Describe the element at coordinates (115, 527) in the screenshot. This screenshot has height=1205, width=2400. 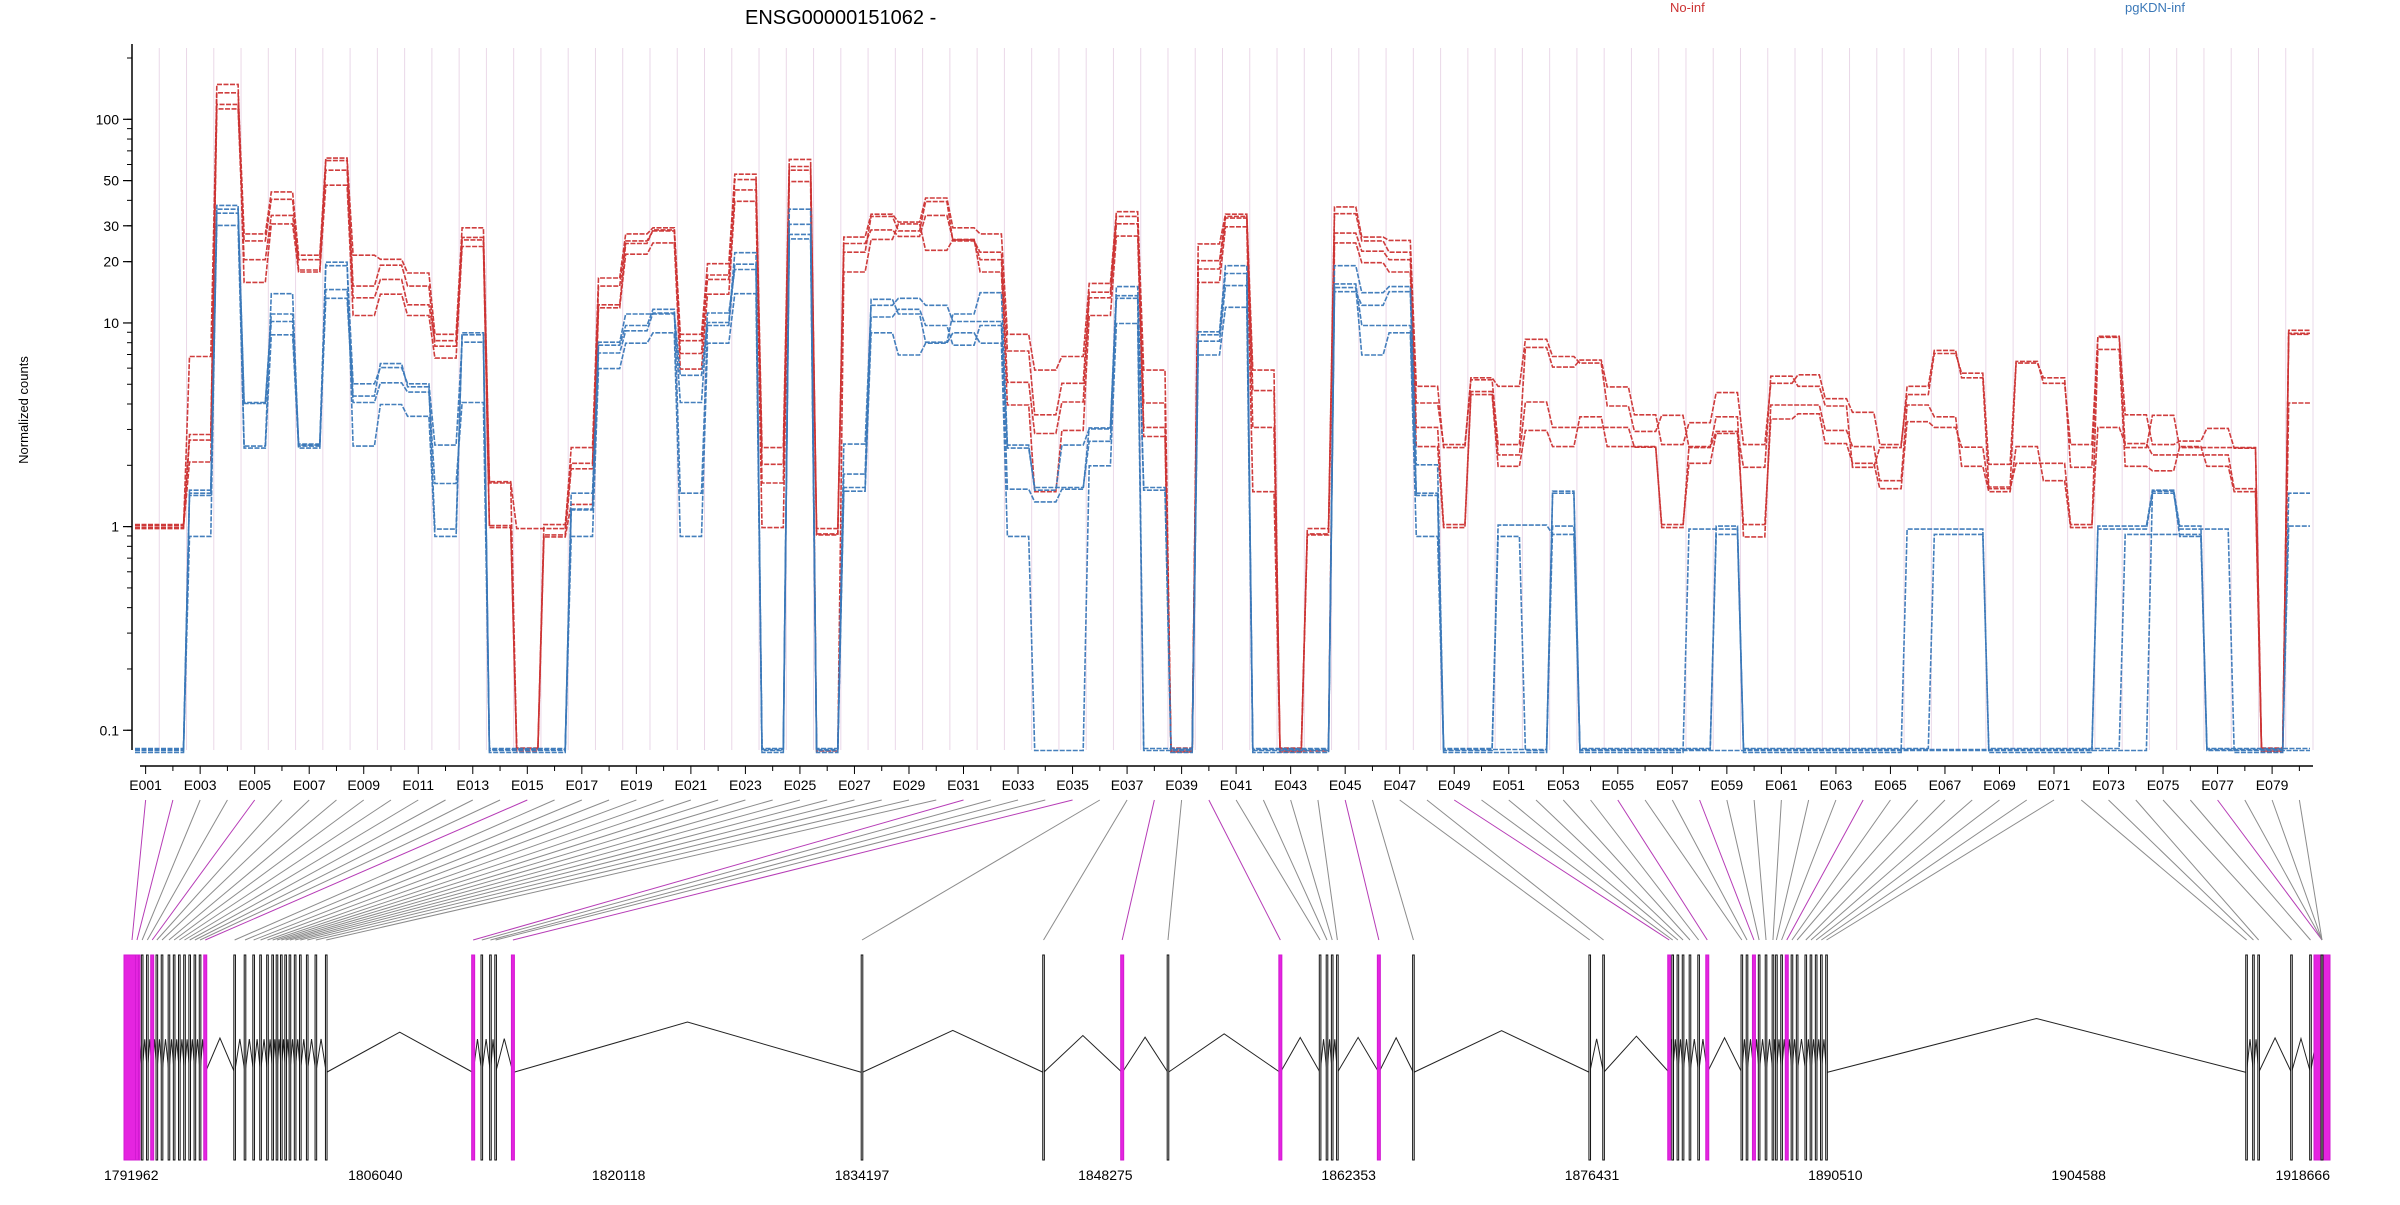
I see `y-tick-label: 1` at that location.